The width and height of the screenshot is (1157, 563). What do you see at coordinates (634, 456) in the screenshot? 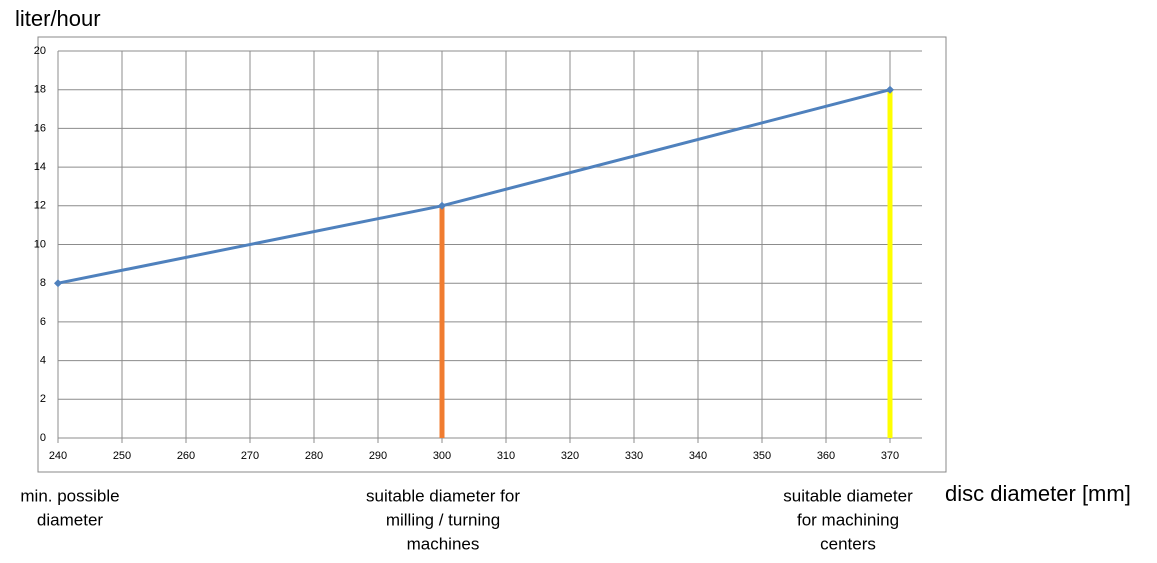
I see `x-tick-label: 330` at bounding box center [634, 456].